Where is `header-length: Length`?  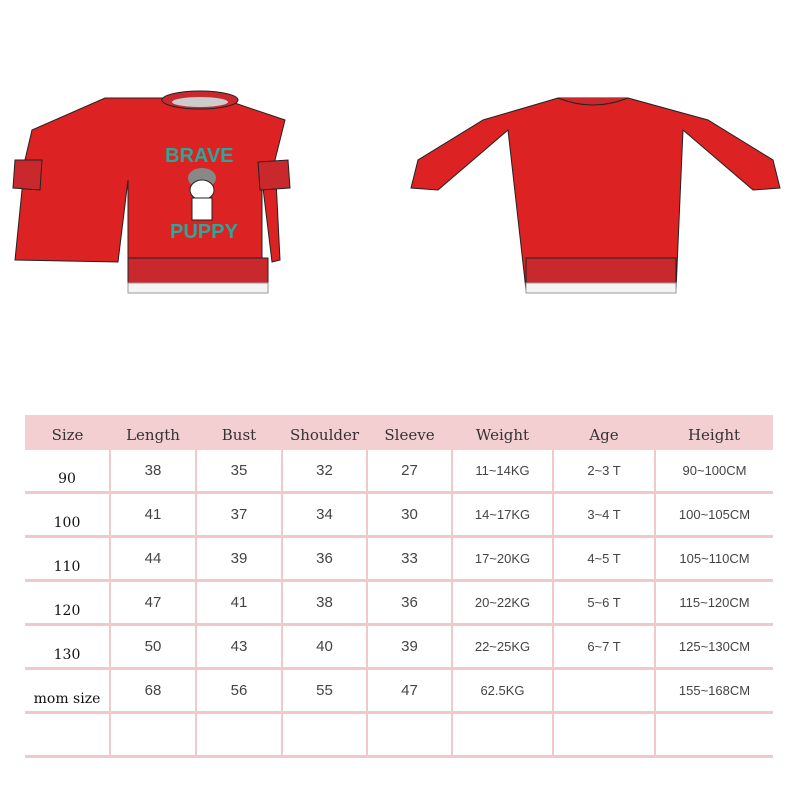 header-length: Length is located at coordinates (153, 432).